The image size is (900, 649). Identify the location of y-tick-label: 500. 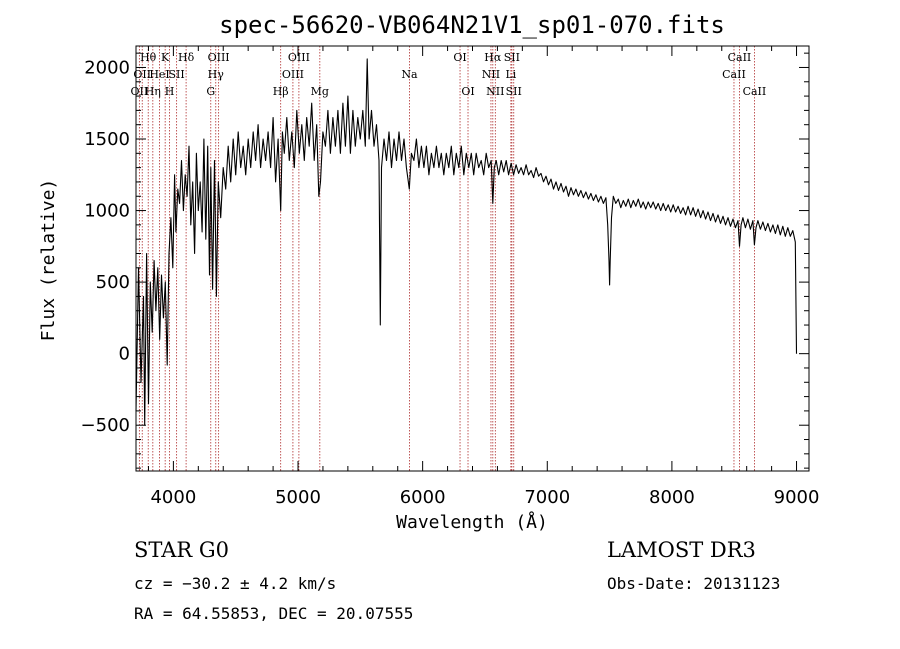
(113, 282).